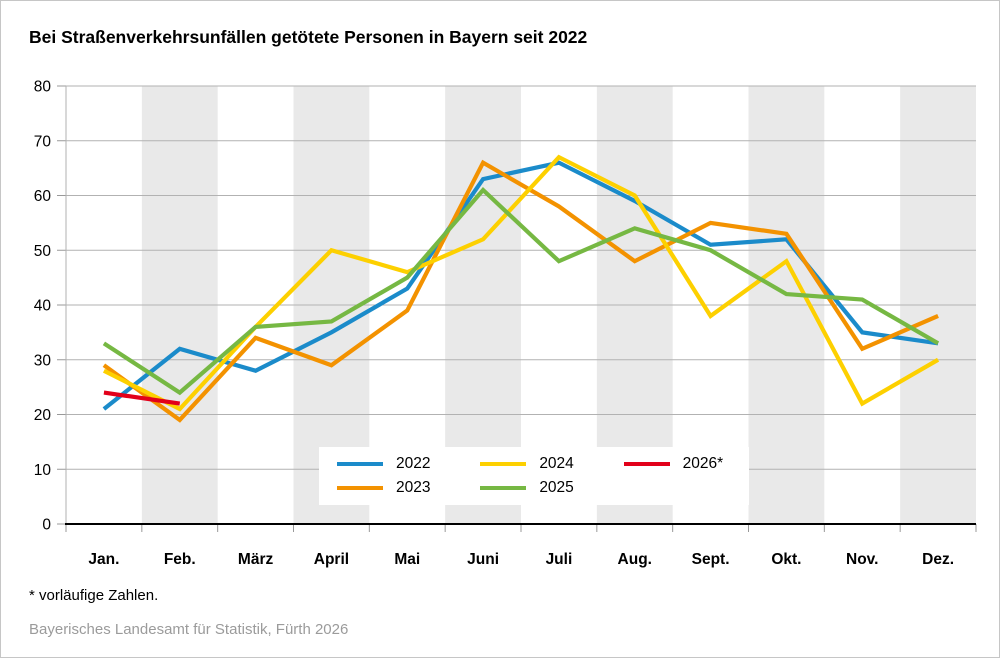  Describe the element at coordinates (43, 360) in the screenshot. I see `y-axis-label: 30` at that location.